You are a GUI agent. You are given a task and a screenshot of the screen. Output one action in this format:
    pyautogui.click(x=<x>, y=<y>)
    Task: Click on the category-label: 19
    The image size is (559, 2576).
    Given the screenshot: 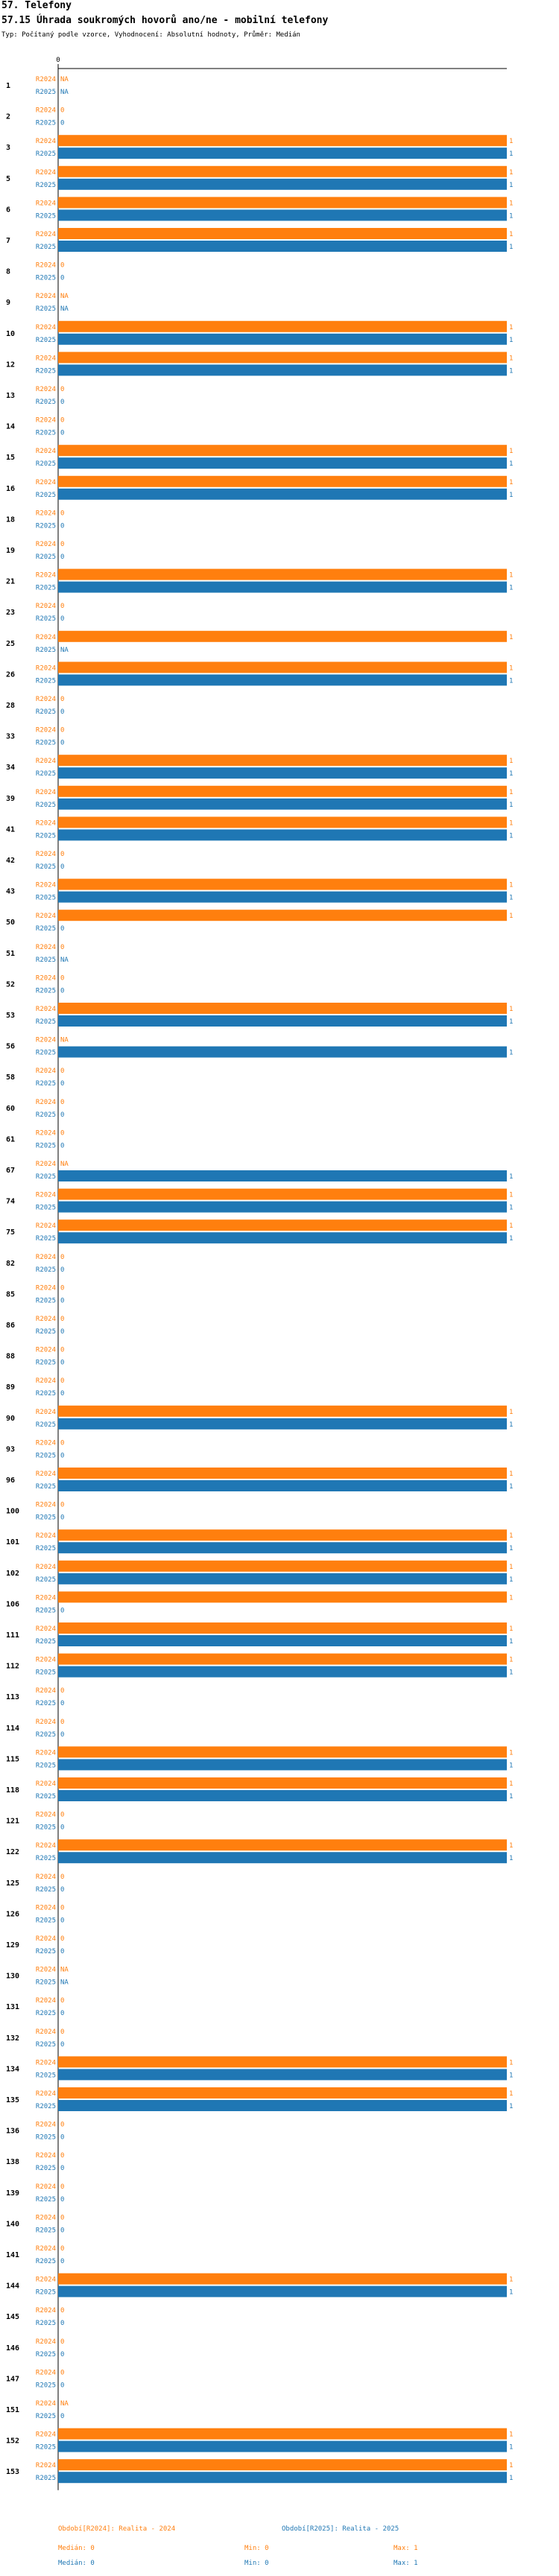 What is the action you would take?
    pyautogui.click(x=10, y=551)
    